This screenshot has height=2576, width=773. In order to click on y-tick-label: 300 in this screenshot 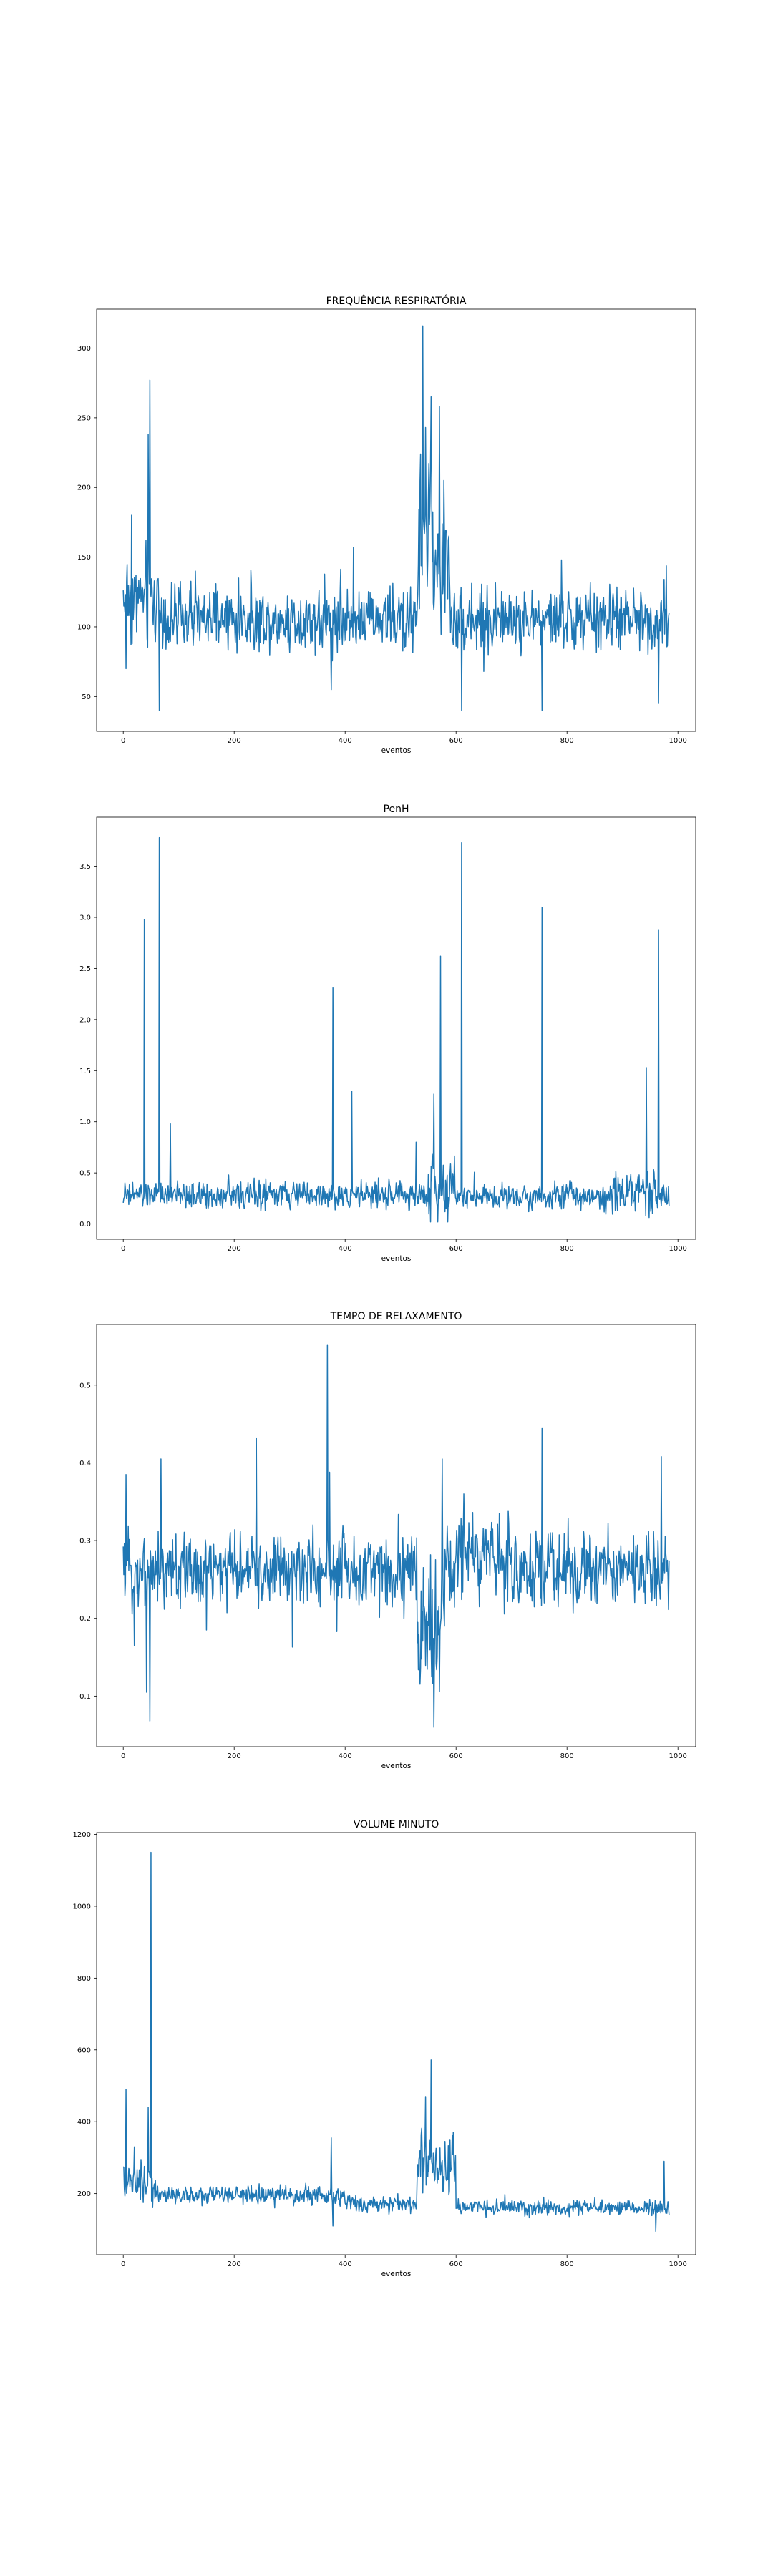, I will do `click(84, 349)`.